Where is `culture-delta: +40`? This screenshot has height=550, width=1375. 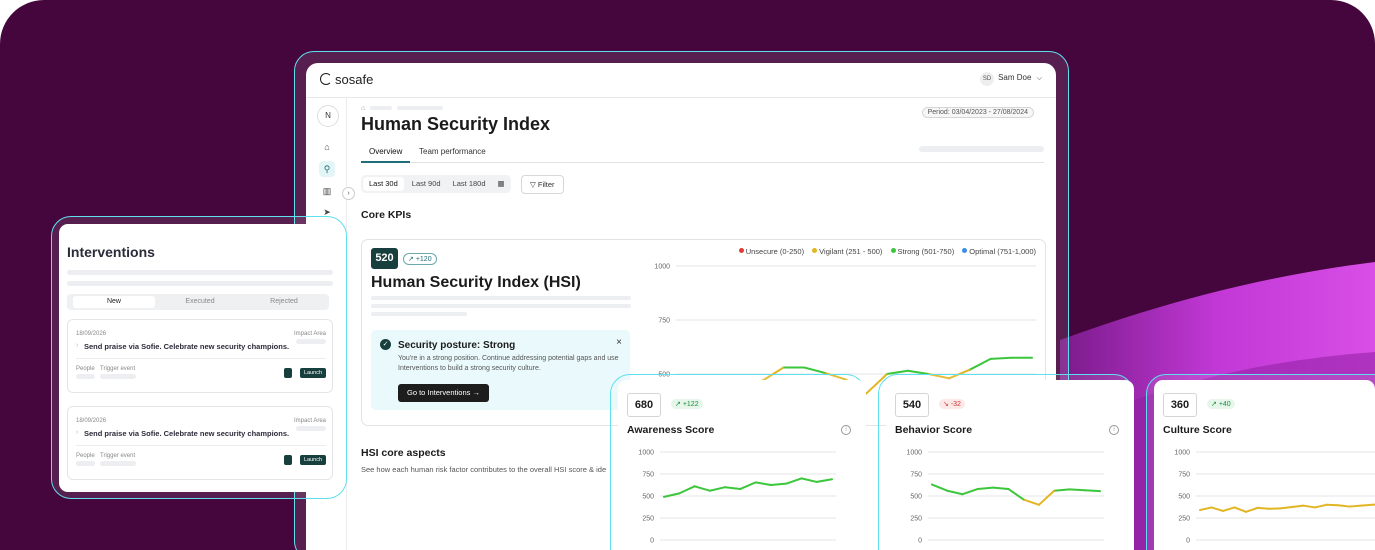 culture-delta: +40 is located at coordinates (1224, 404).